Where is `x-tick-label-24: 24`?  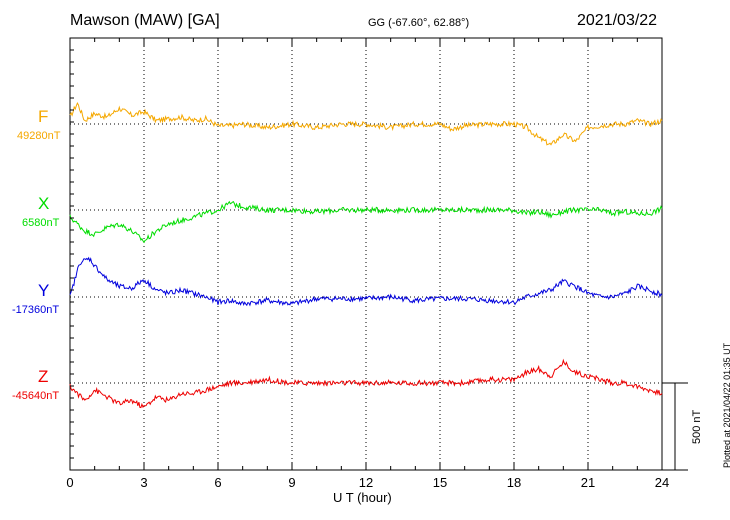
x-tick-label-24: 24 is located at coordinates (662, 482).